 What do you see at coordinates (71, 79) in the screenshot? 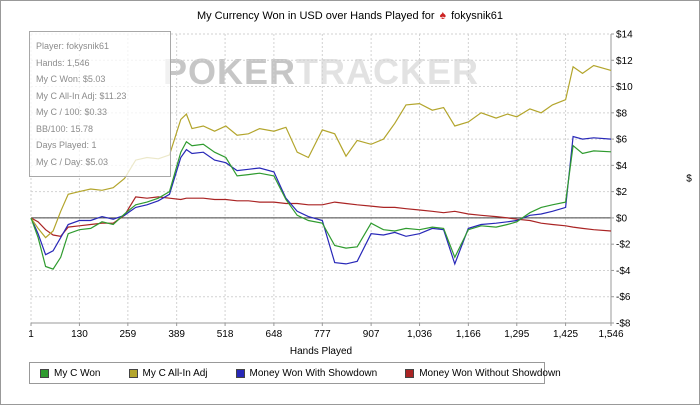
I see `stat-my-c-won: My C Won: $5.03` at bounding box center [71, 79].